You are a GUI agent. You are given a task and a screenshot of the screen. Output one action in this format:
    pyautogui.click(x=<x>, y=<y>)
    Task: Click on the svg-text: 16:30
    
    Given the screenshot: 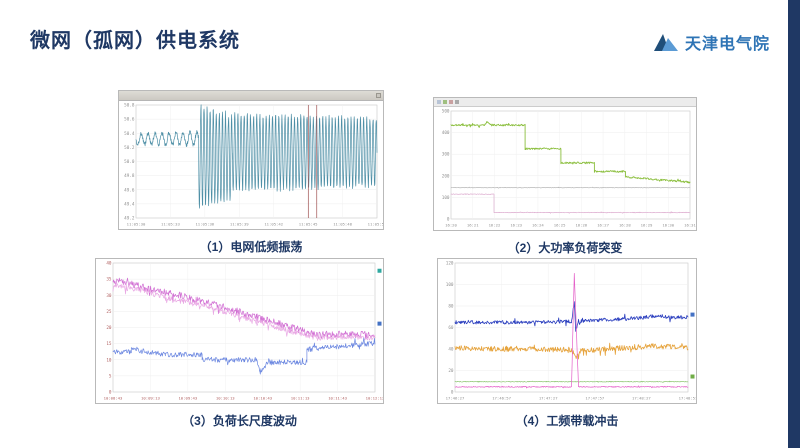 What is the action you would take?
    pyautogui.click(x=668, y=225)
    